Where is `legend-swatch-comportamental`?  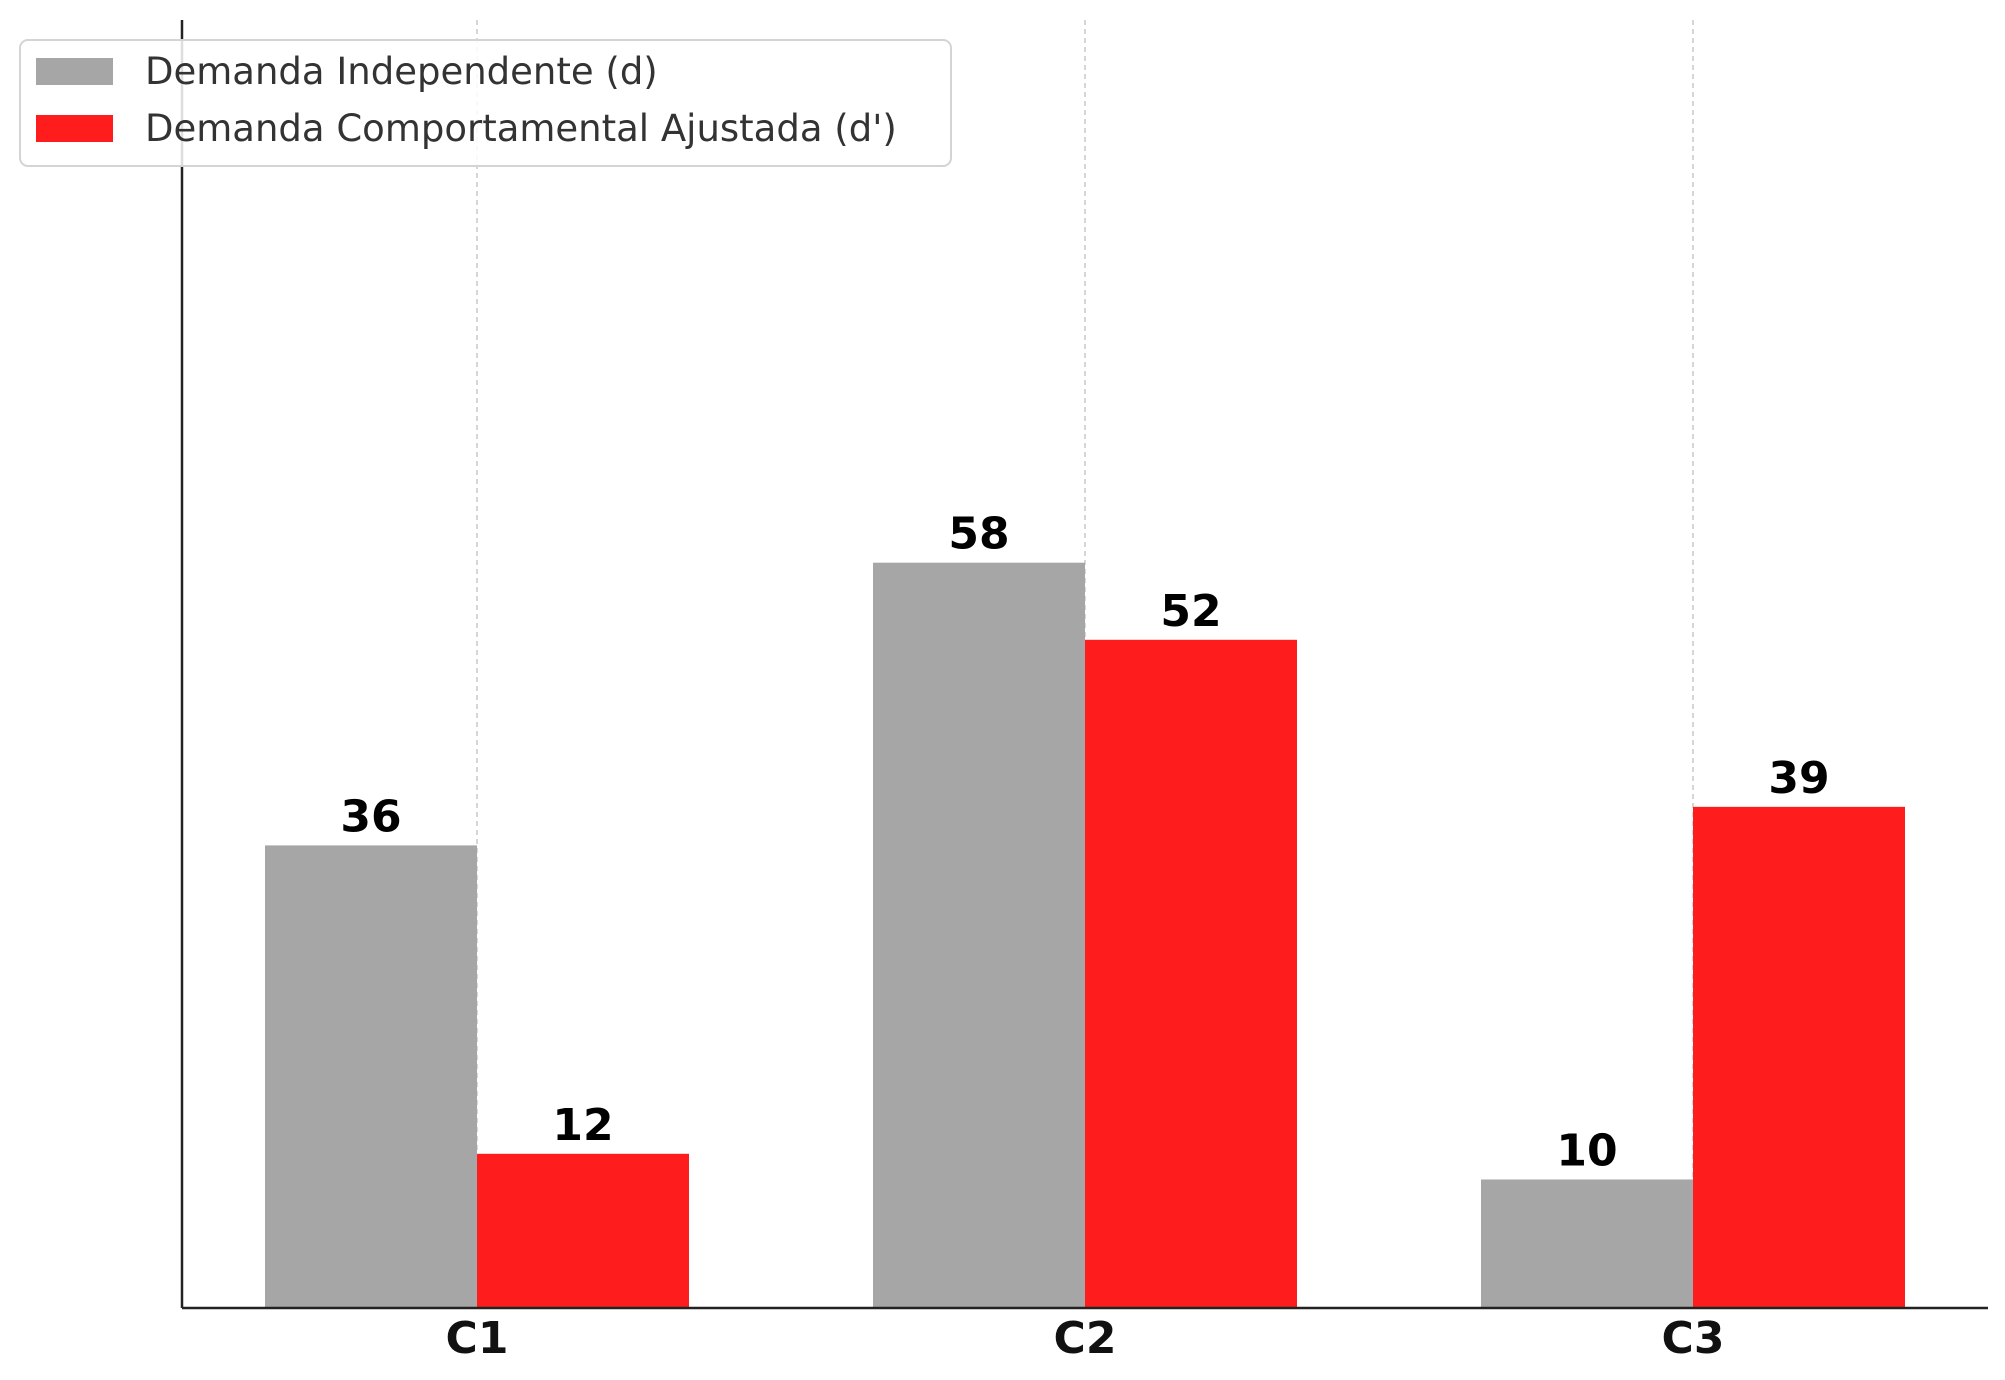
legend-swatch-comportamental is located at coordinates (74, 128).